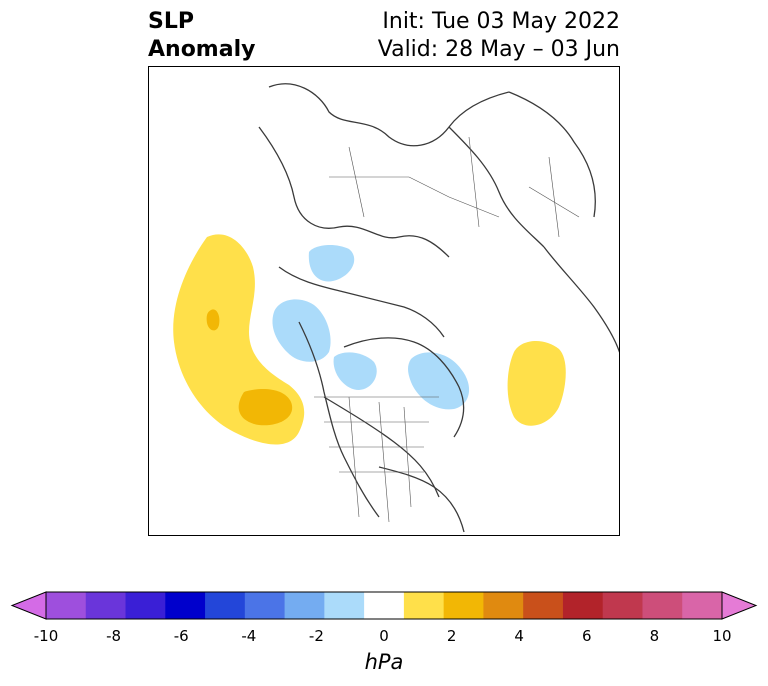 The image size is (768, 686). I want to click on labrador-negative-anomaly, so click(439, 381).